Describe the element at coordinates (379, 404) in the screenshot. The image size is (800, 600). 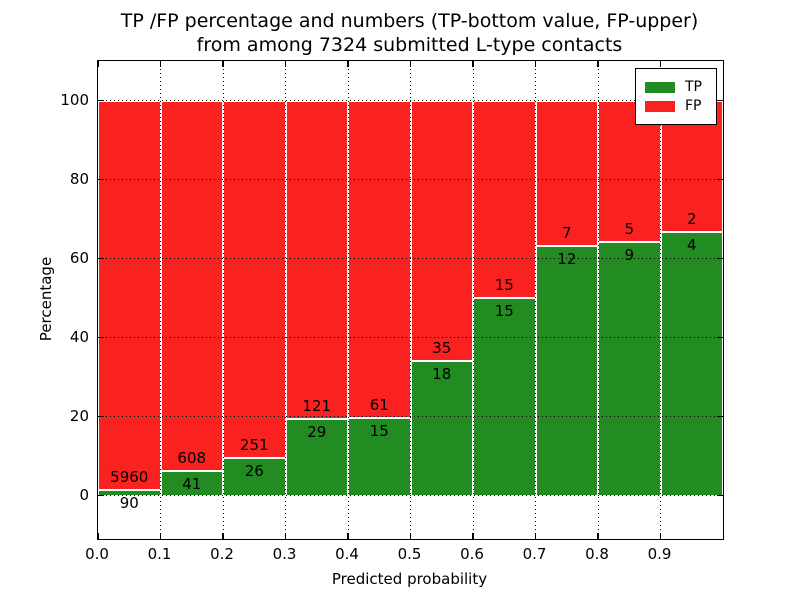
I see `bar-fp-count-label: 61` at that location.